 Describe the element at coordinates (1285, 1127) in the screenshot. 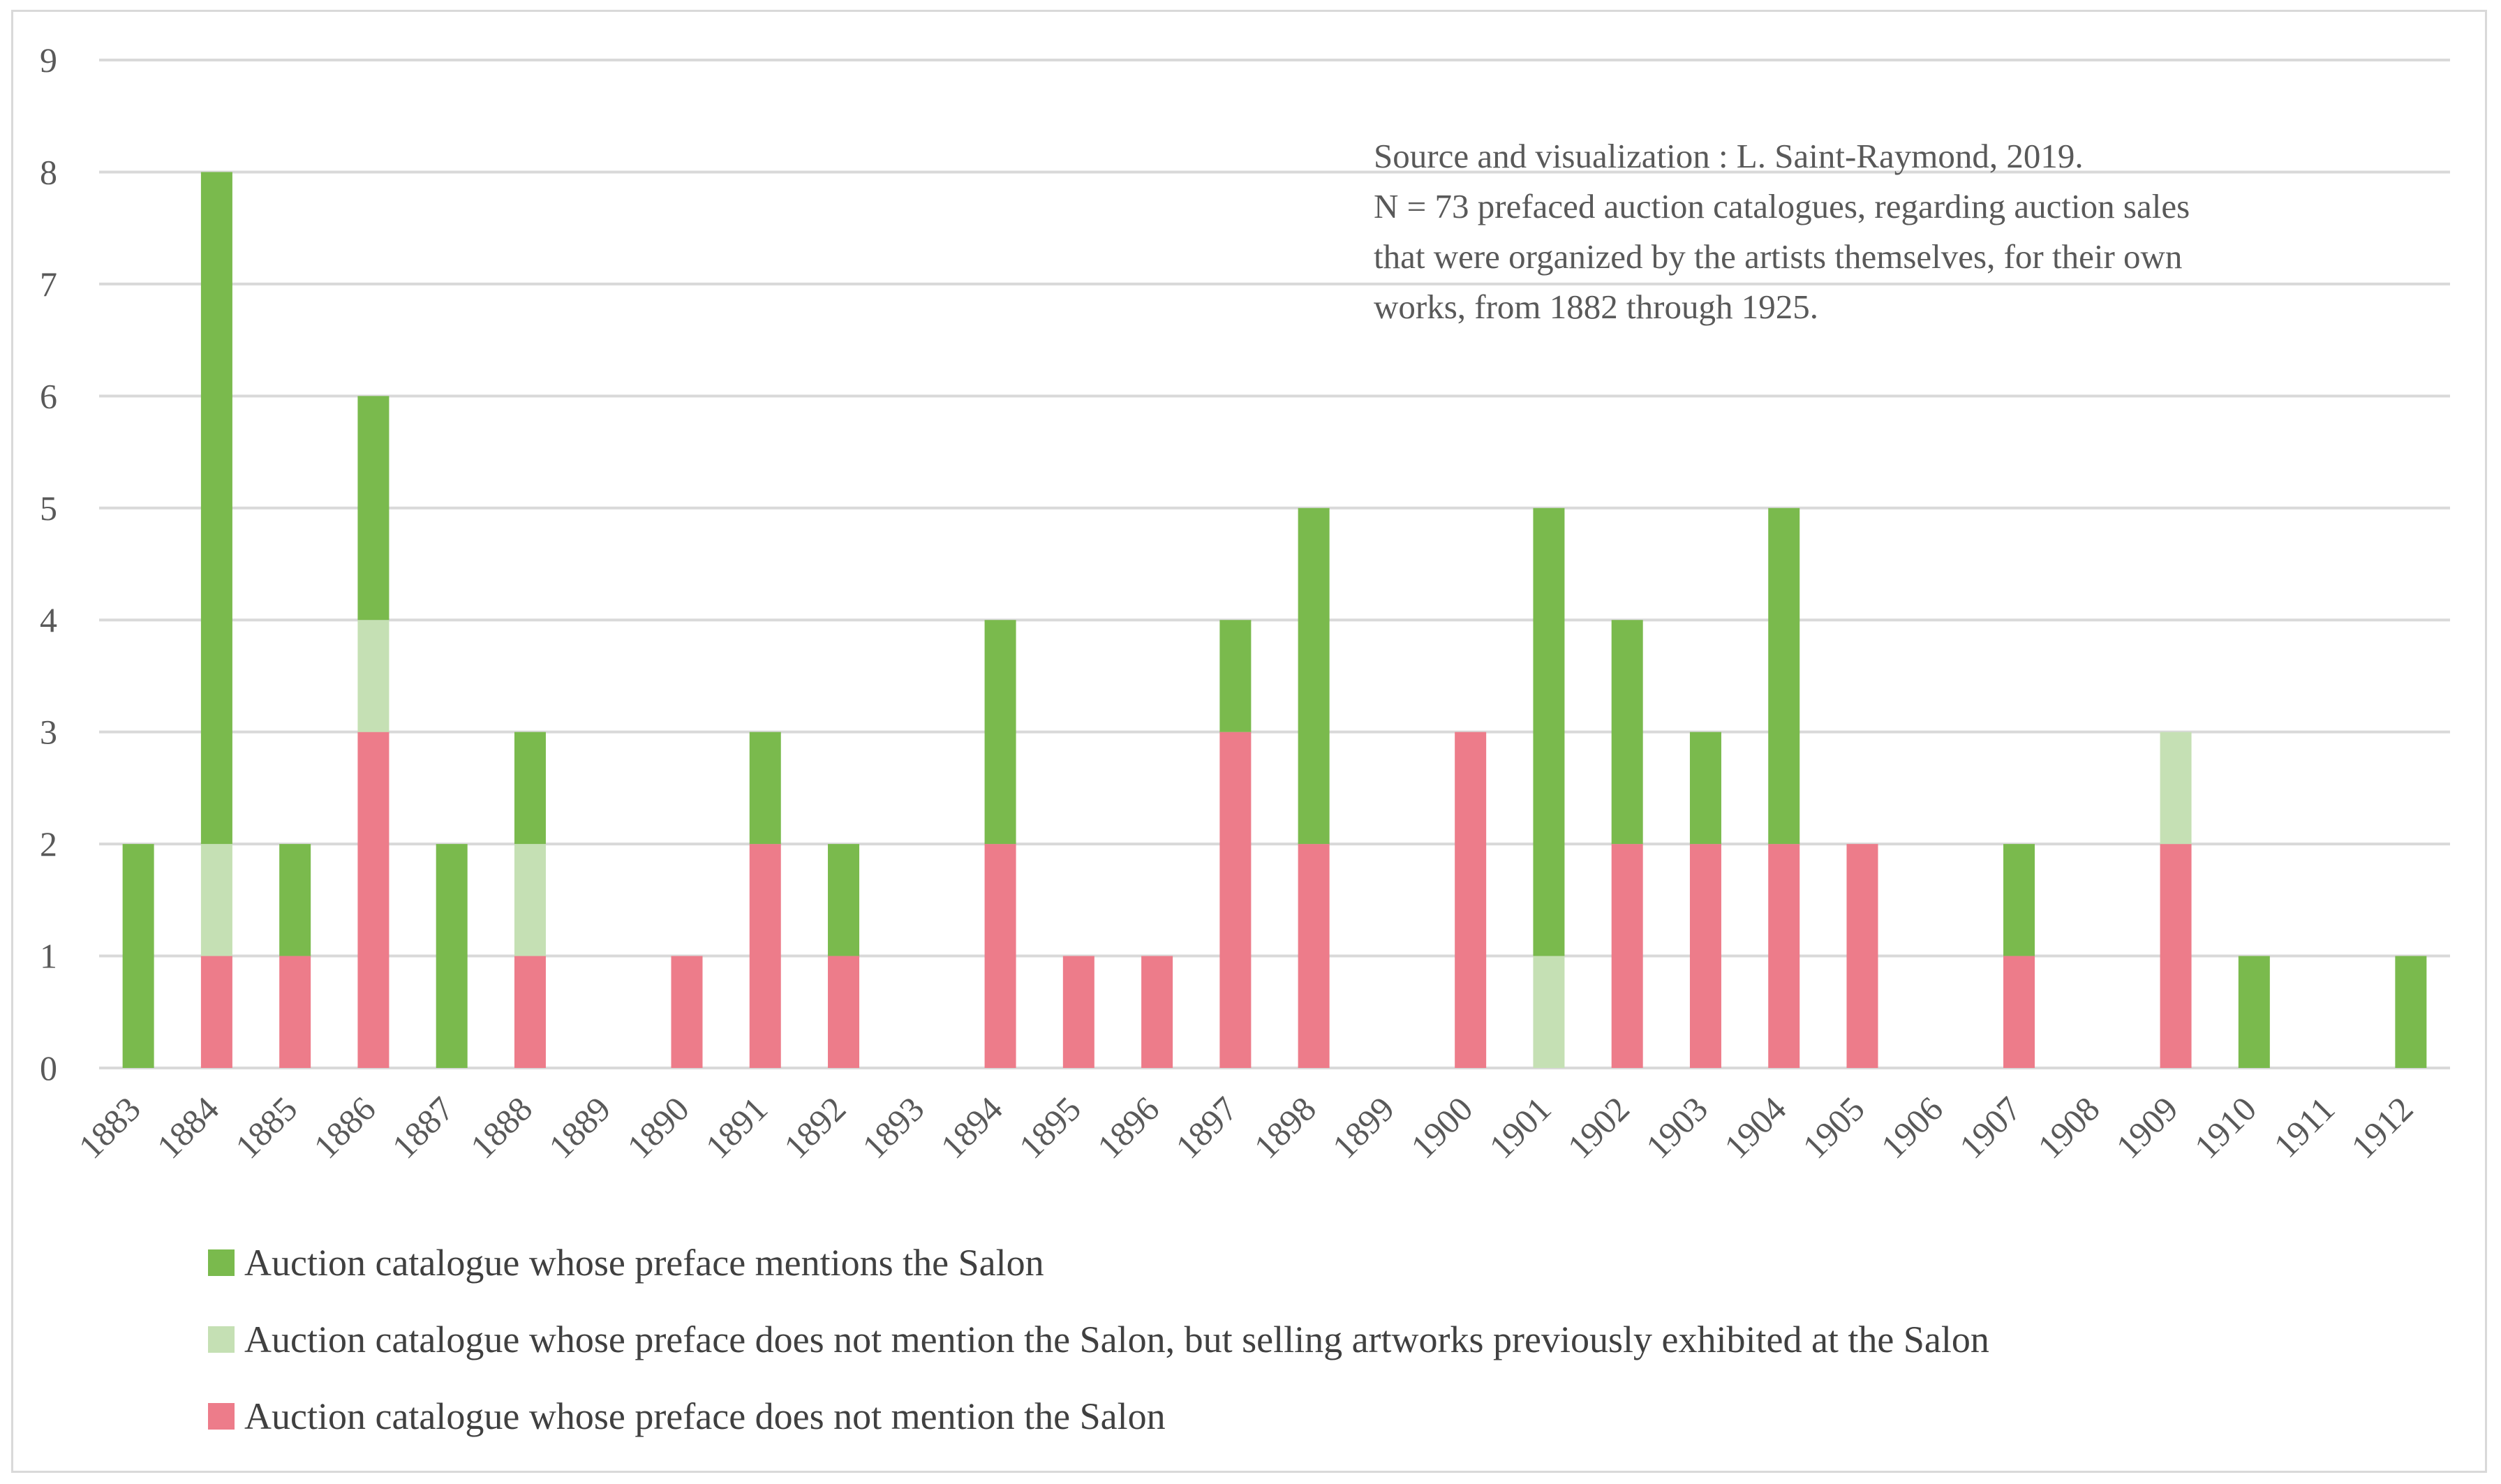

I see `x-tick-label: 1898` at that location.